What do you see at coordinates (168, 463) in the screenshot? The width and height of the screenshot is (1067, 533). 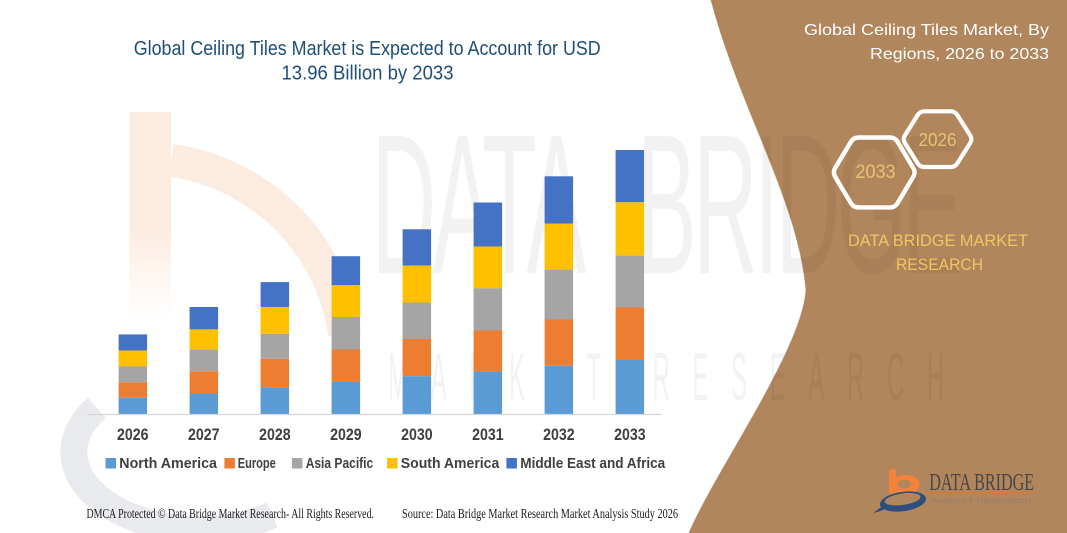 I see `svg-text: North America` at bounding box center [168, 463].